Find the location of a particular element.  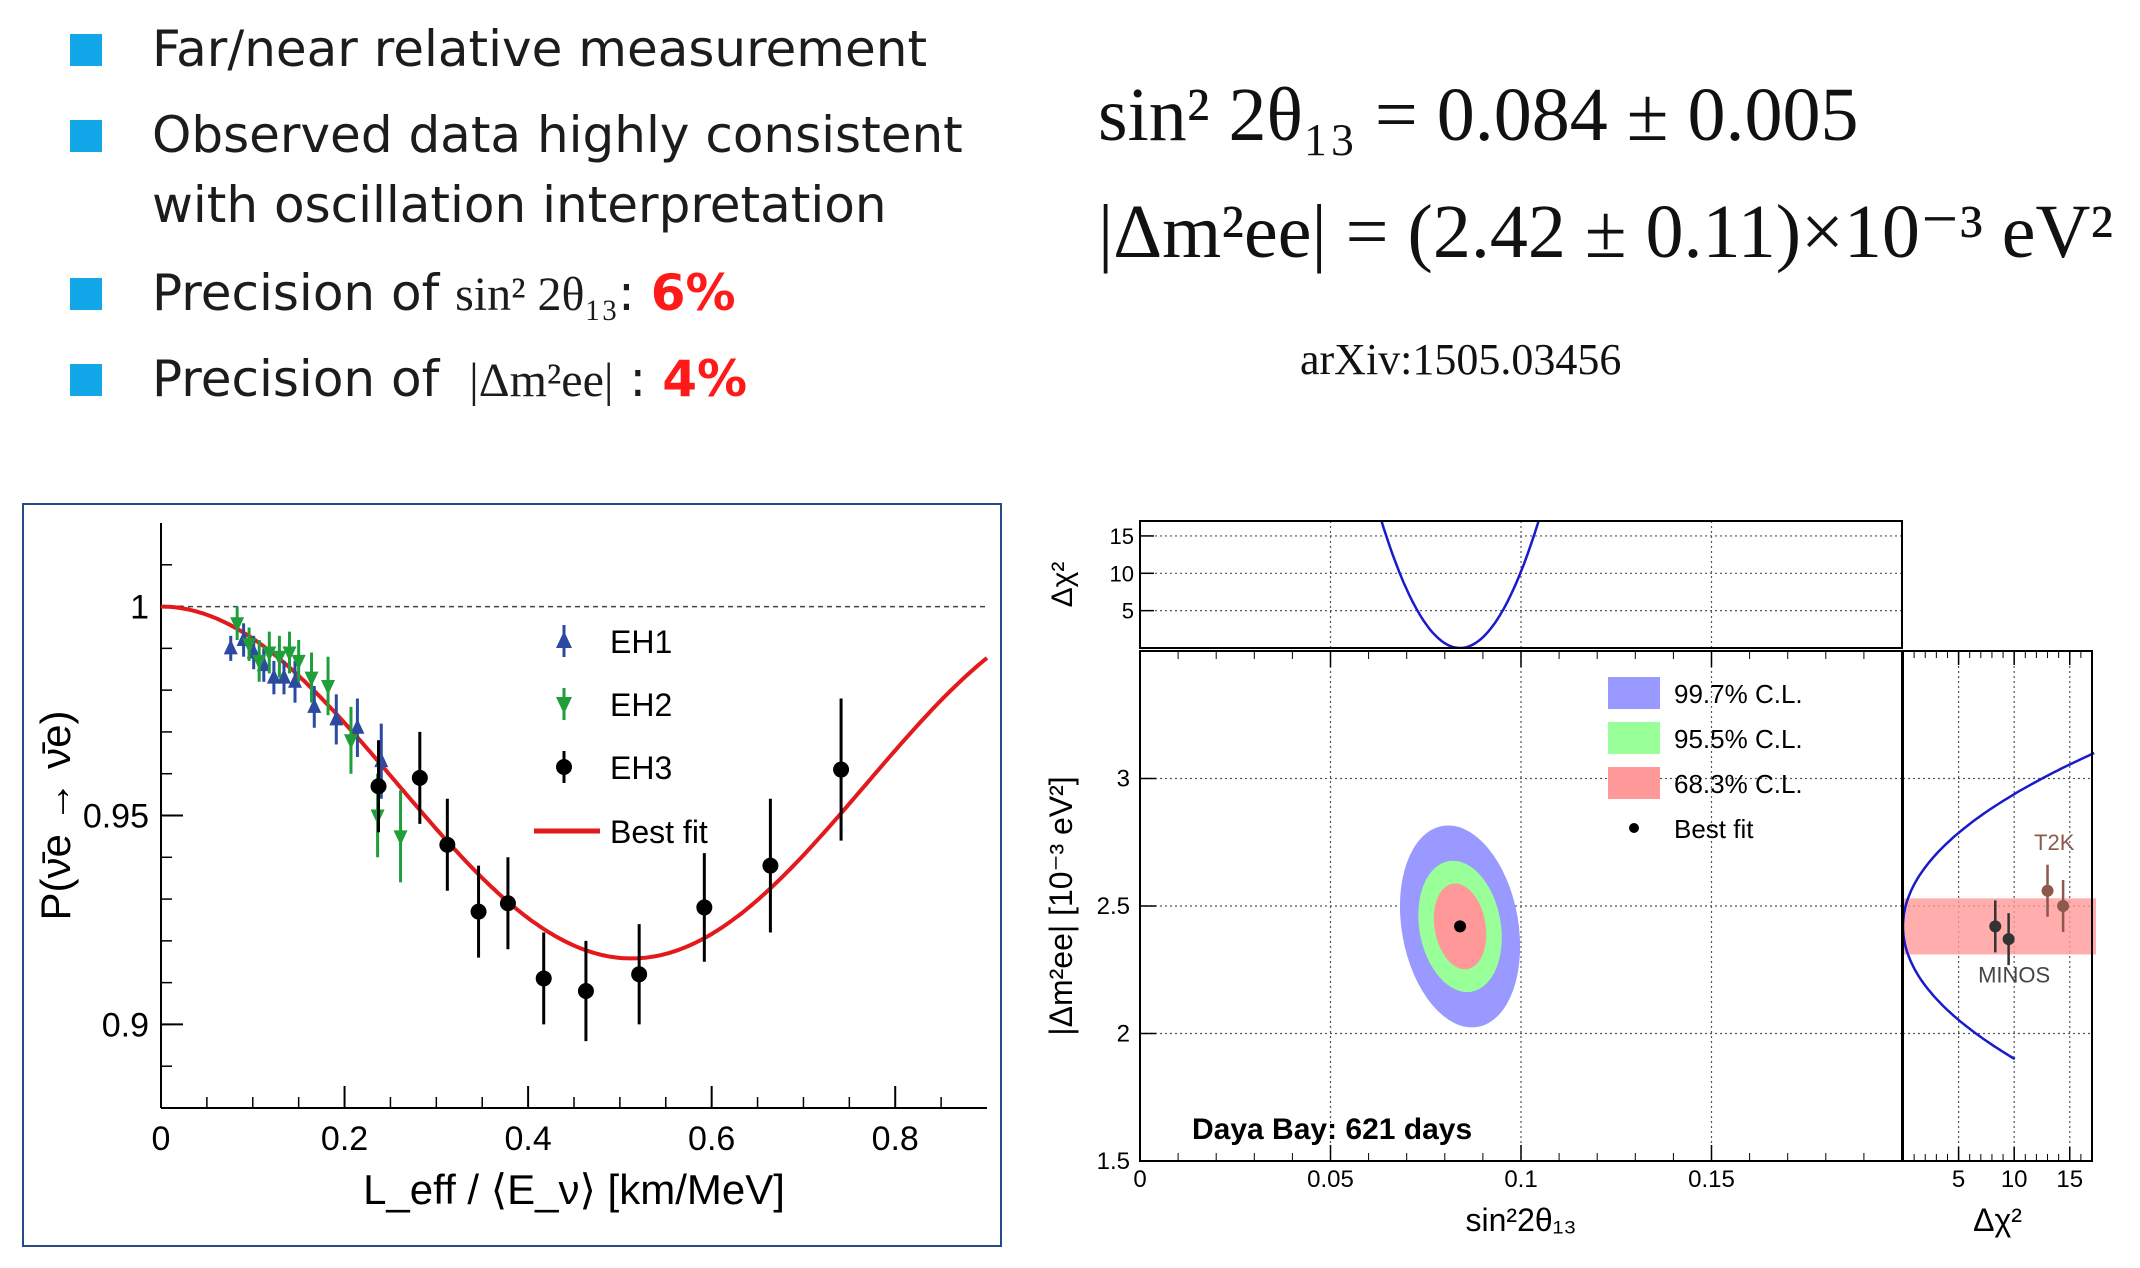

y-axis-label: |Δm²ee| [10⁻³ eV²] is located at coordinates (1061, 905).